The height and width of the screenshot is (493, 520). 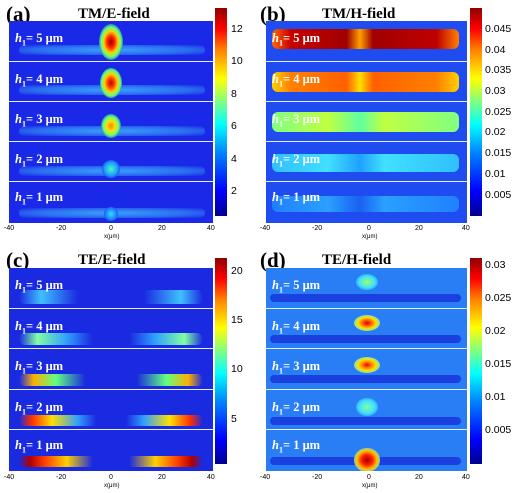 I want to click on x-tick: -20, so click(x=317, y=477).